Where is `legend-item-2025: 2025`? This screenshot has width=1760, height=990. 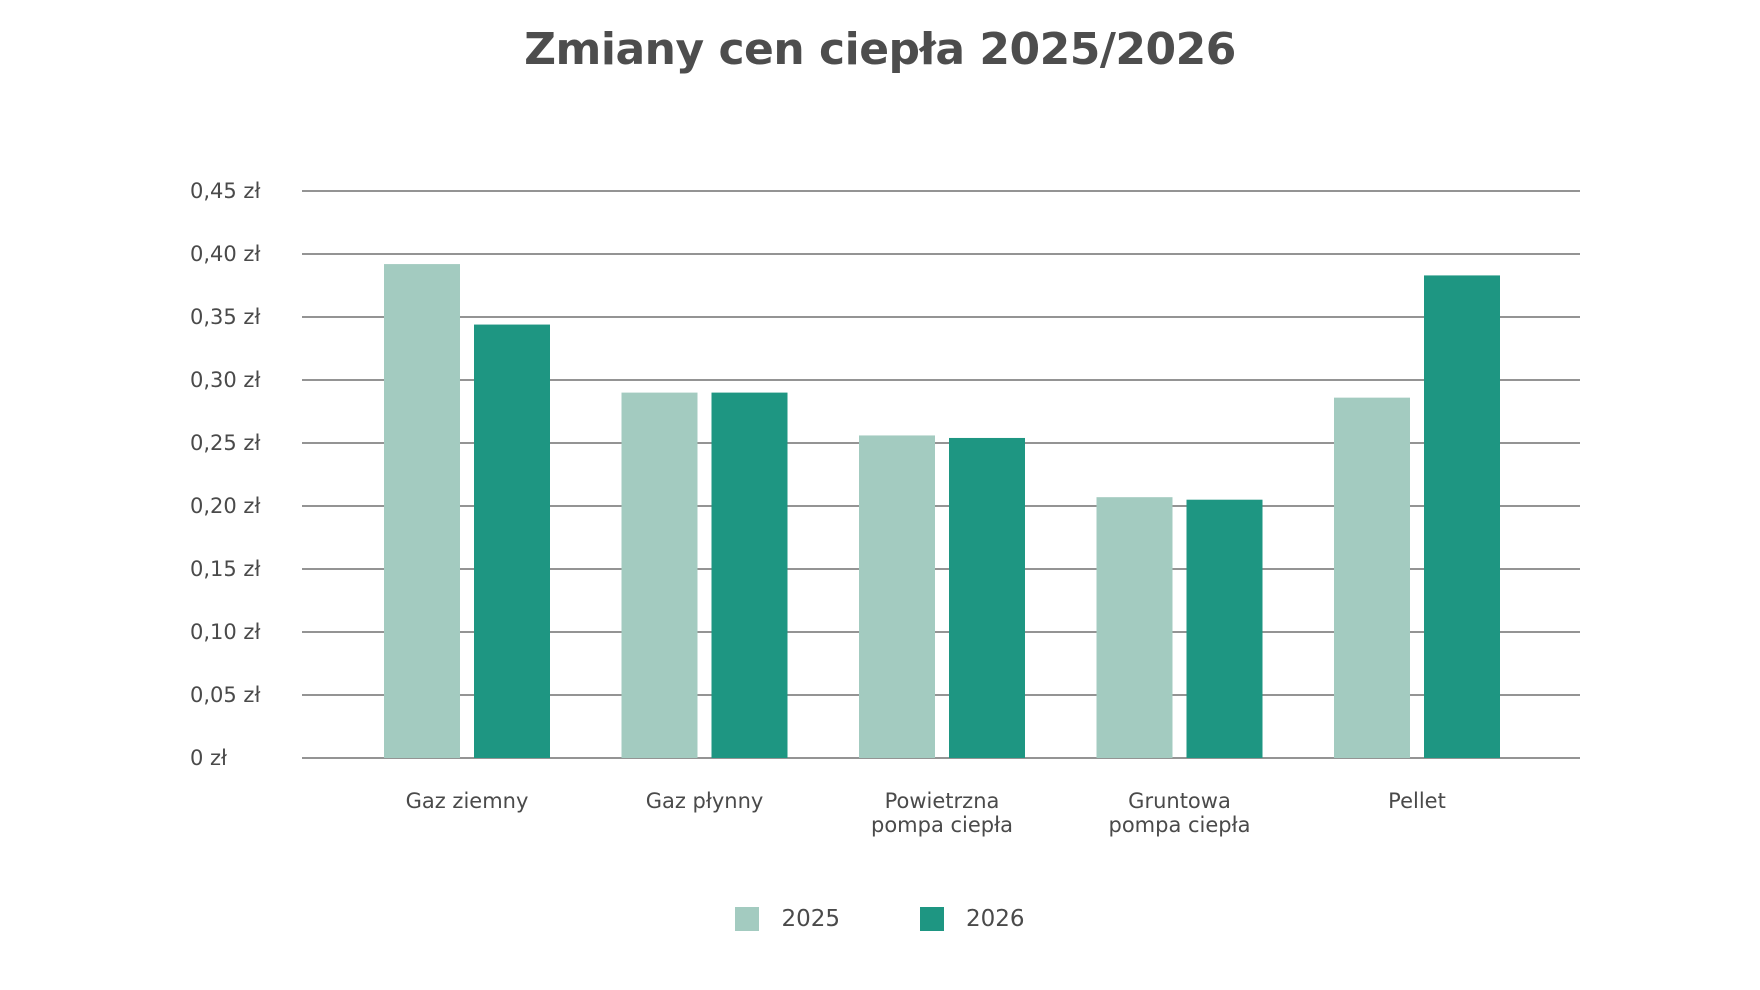
legend-item-2025: 2025 is located at coordinates (787, 919).